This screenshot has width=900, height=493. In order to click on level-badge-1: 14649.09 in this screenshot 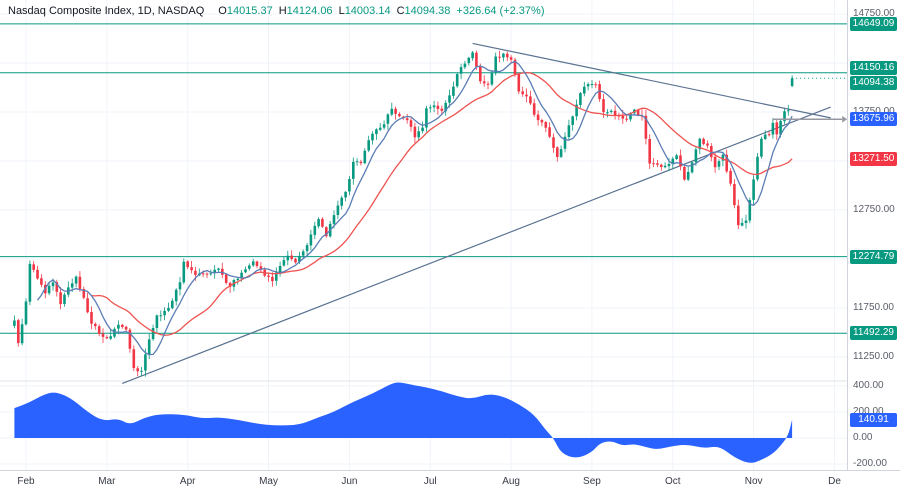, I will do `click(873, 23)`.